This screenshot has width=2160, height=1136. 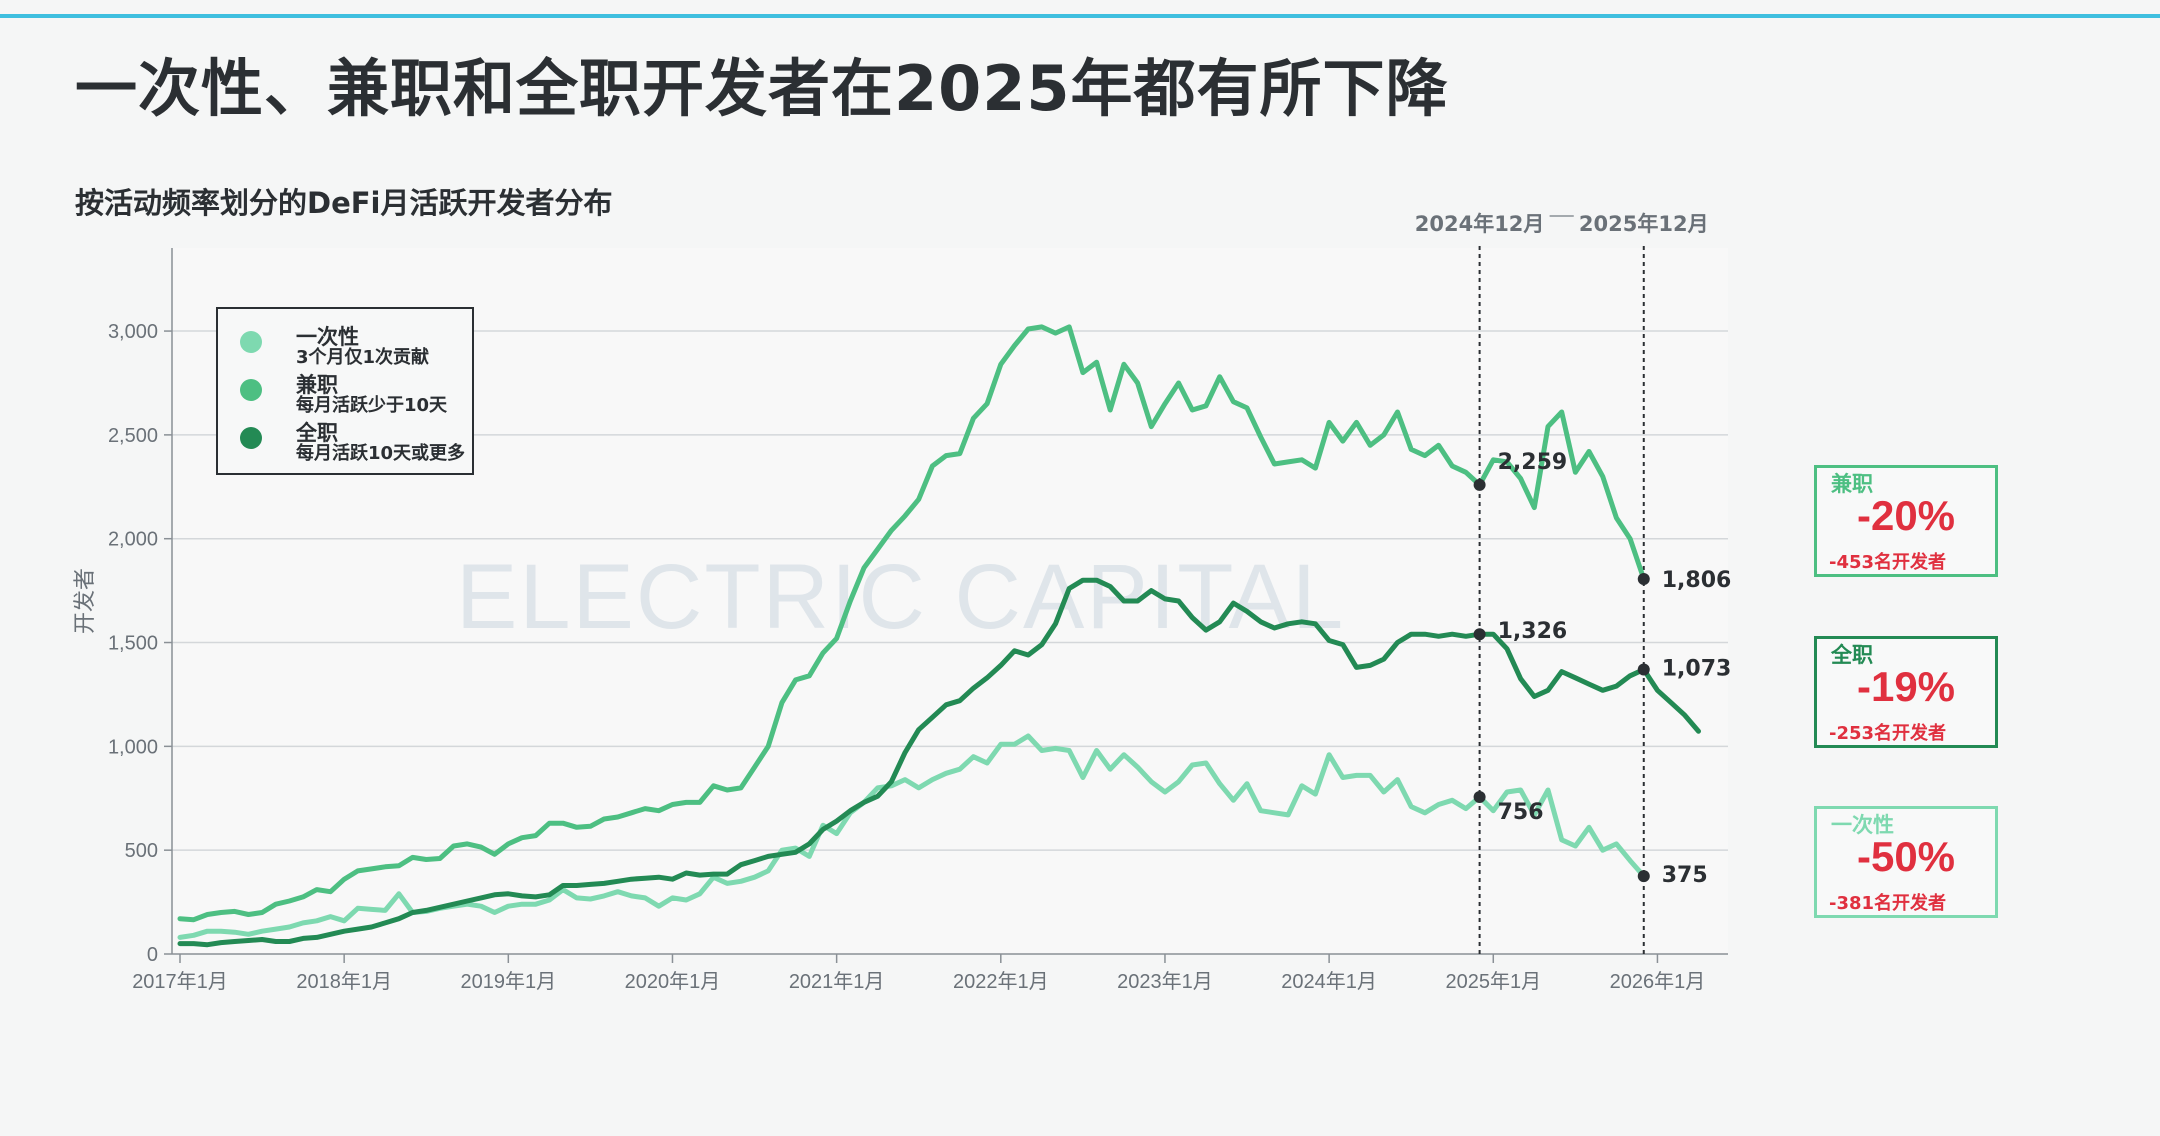 What do you see at coordinates (327, 337) in the screenshot?
I see `legend-name: 一次性` at bounding box center [327, 337].